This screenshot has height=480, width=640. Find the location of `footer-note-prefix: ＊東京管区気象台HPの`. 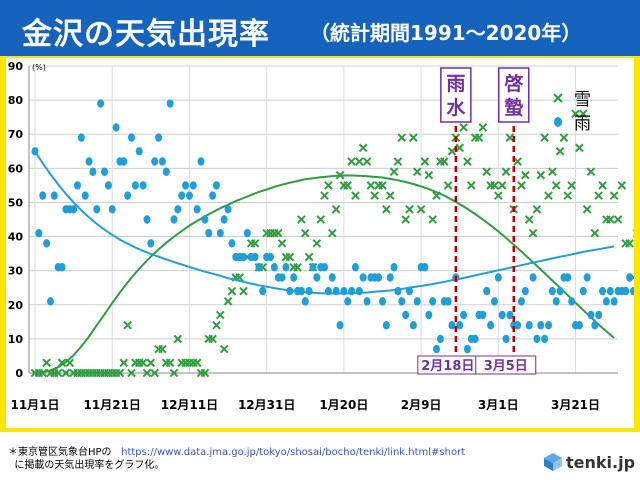

footer-note-prefix: ＊東京管区気象台HPの is located at coordinates (60, 452).